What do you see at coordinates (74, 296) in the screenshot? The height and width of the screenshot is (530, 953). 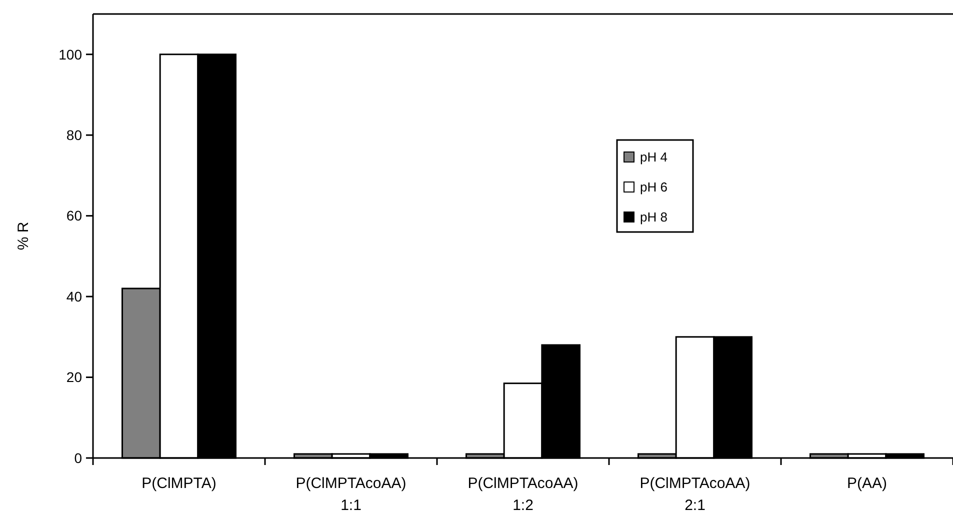 I see `y-tick-label: 40` at bounding box center [74, 296].